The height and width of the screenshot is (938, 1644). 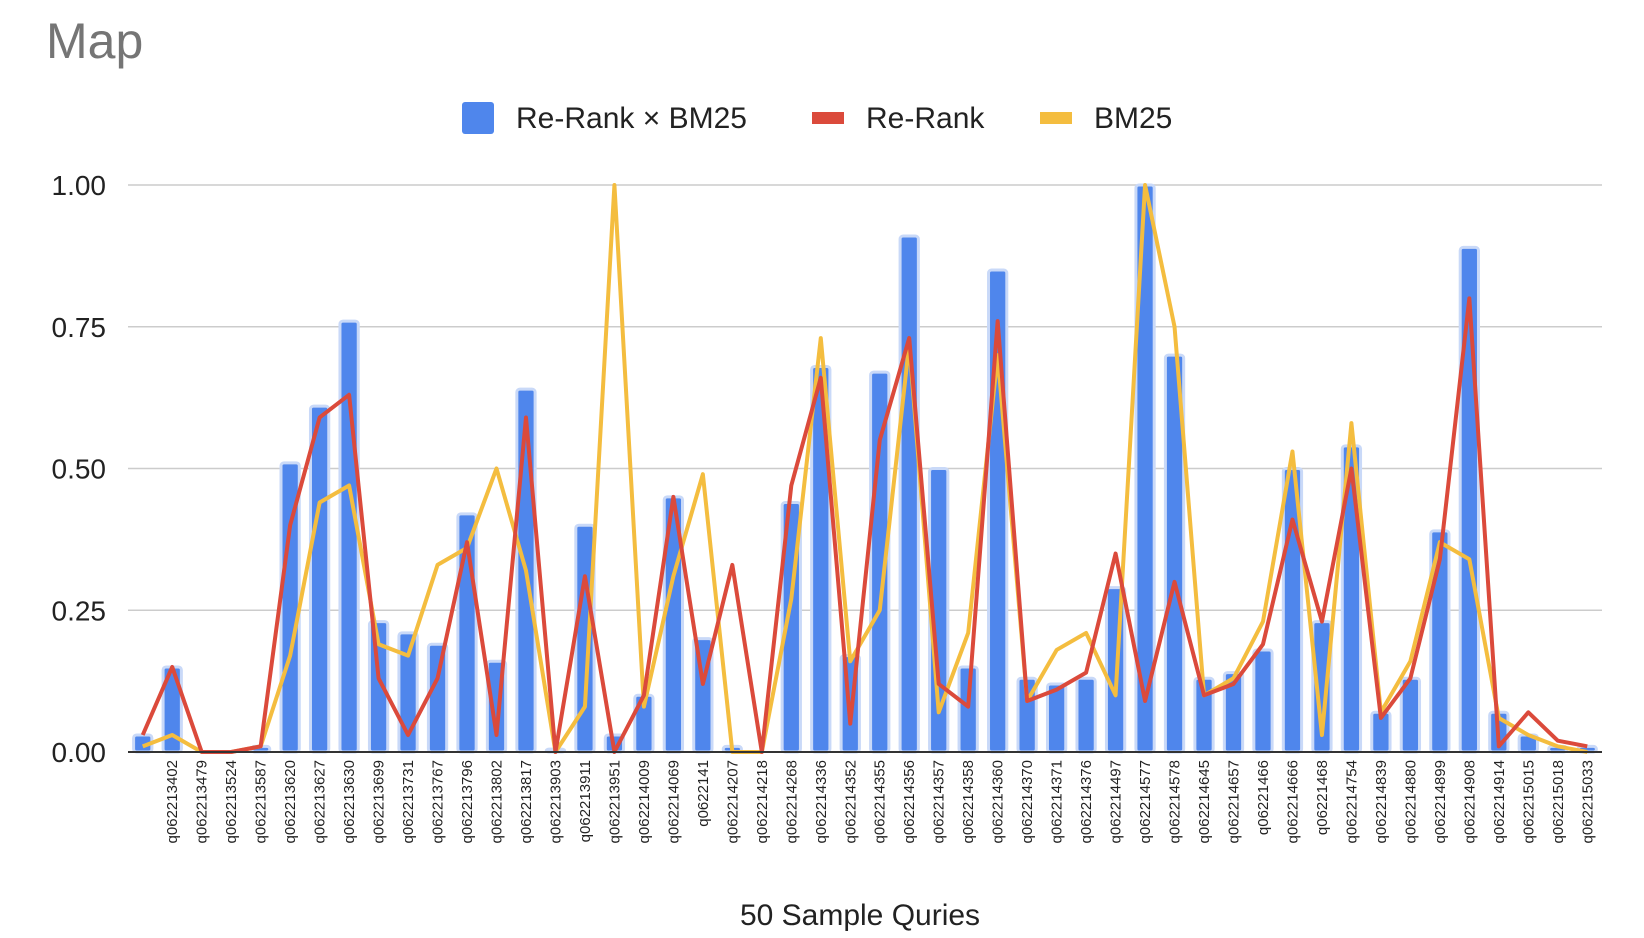 I want to click on x-tick-label: q062214657, so click(x=1234, y=801).